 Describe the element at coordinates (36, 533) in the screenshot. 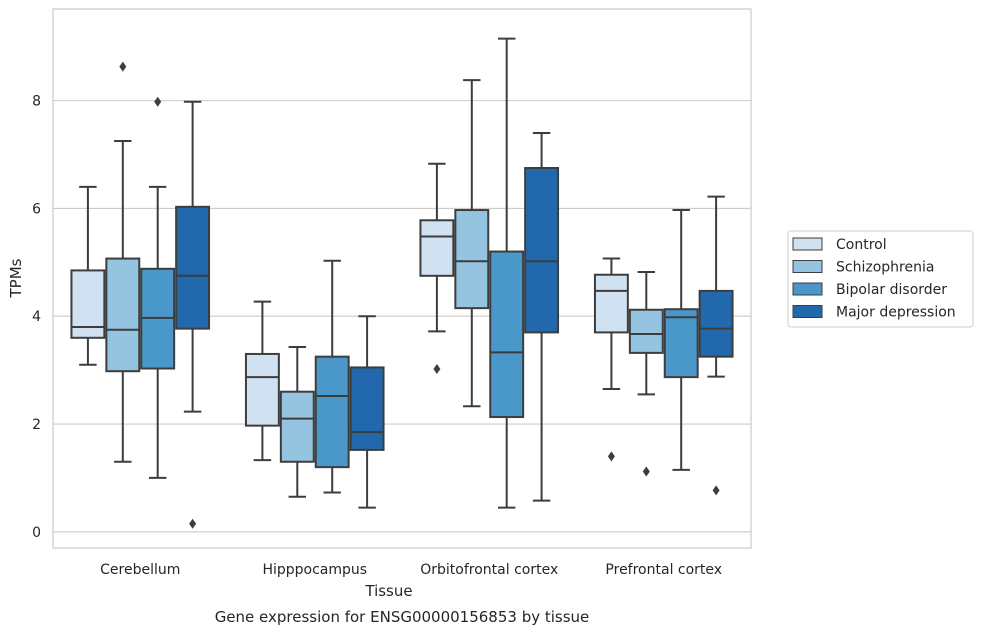

I see `y-tick-label: 0` at that location.